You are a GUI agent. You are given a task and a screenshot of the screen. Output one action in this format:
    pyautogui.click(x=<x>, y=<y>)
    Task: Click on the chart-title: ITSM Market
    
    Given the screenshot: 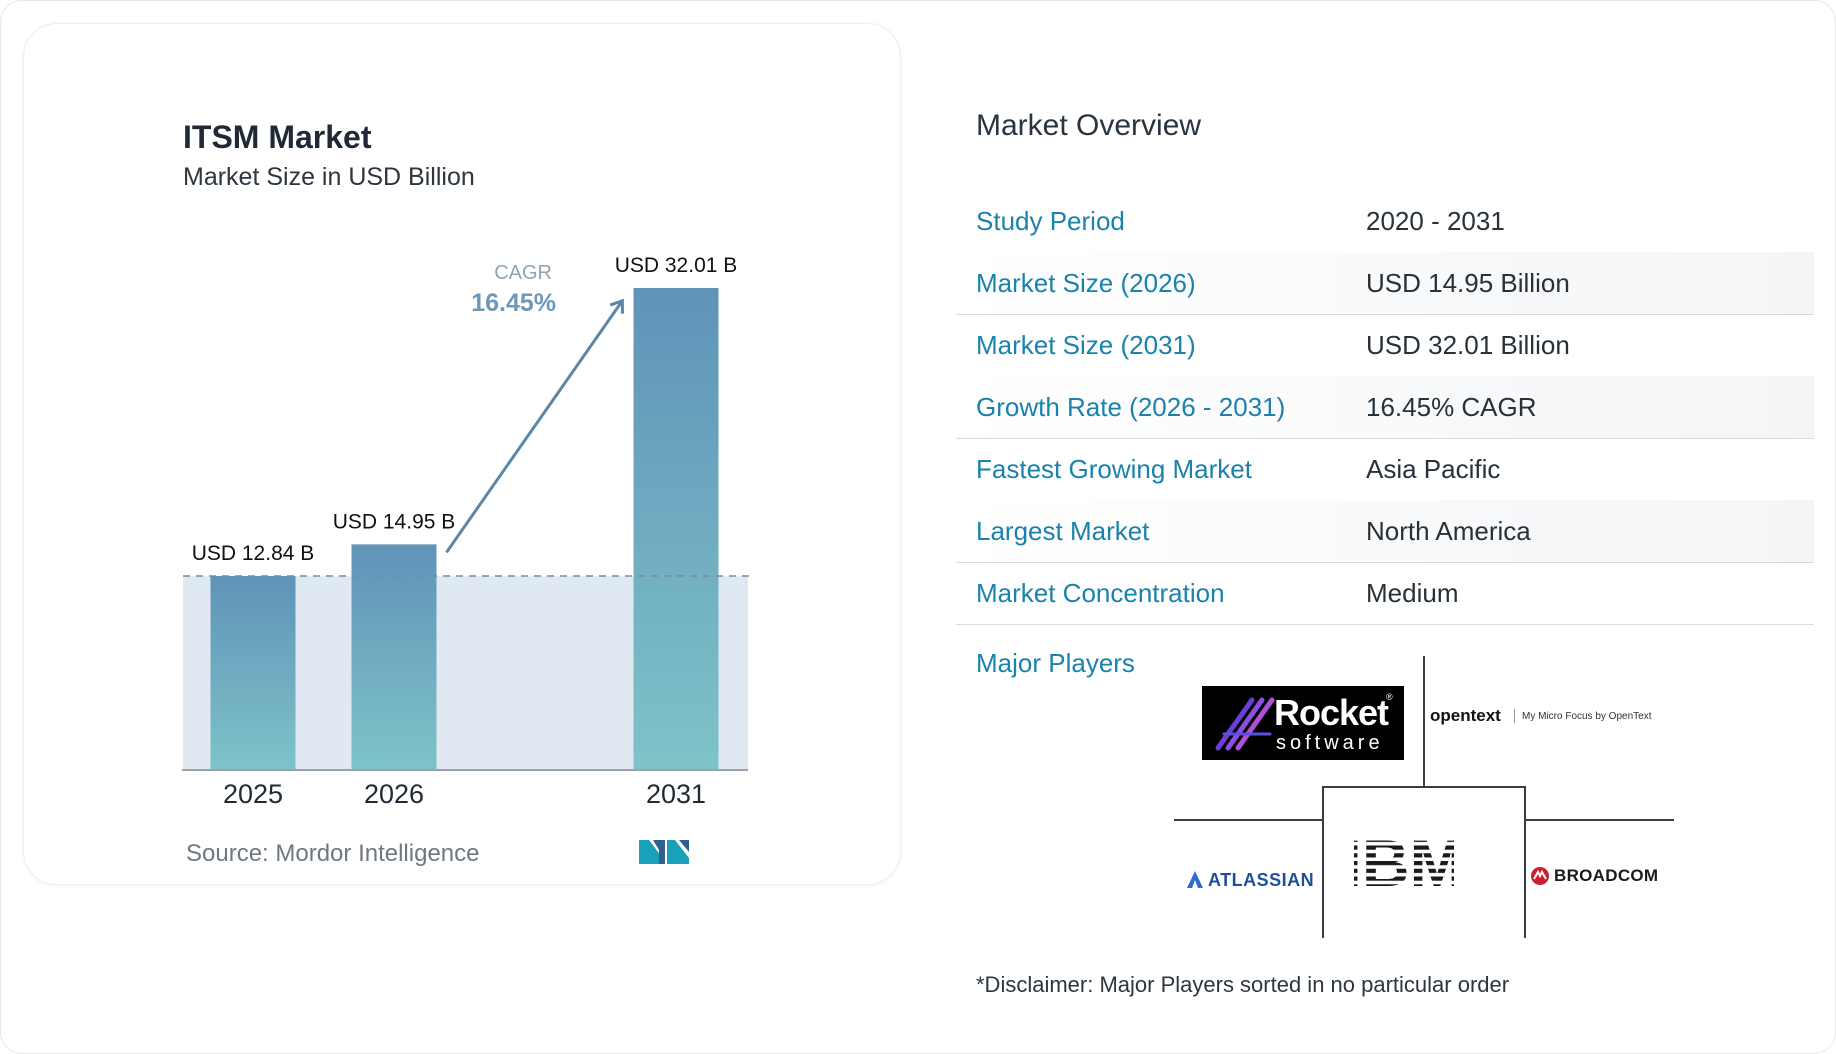 What is the action you would take?
    pyautogui.click(x=277, y=137)
    